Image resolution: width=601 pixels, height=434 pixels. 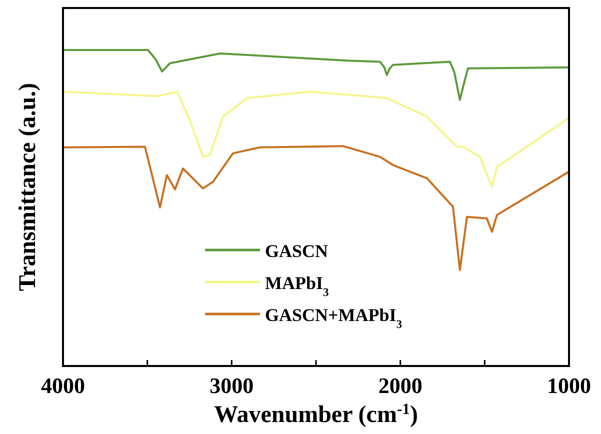 I want to click on x-tick-label: 2000, so click(x=400, y=385).